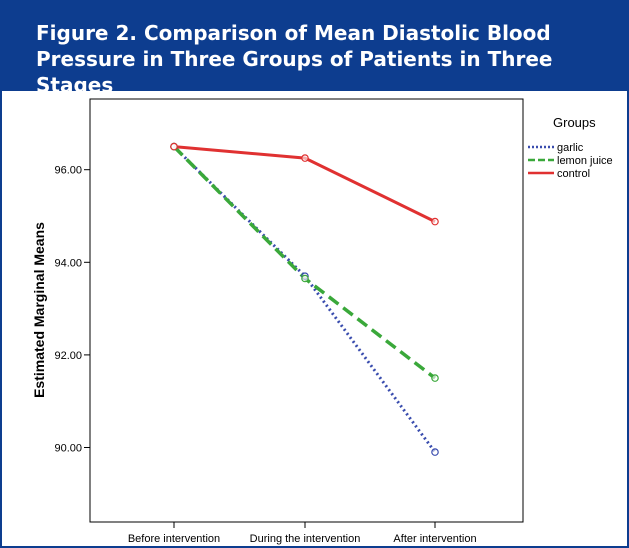  What do you see at coordinates (68, 263) in the screenshot?
I see `y-tick-label-2: 94.00` at bounding box center [68, 263].